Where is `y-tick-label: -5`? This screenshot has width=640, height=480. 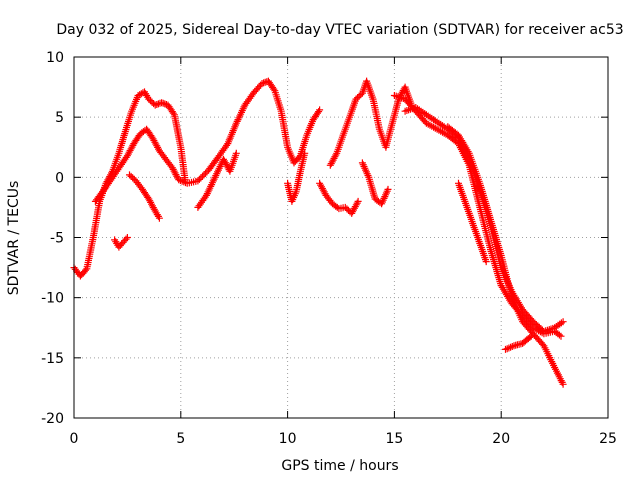
y-tick-label: -5 is located at coordinates (57, 239).